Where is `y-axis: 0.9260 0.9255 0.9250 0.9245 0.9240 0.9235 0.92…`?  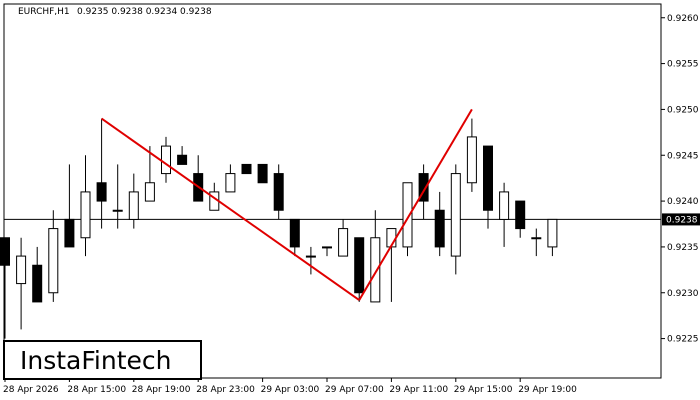 y-axis: 0.9260 0.9255 0.9250 0.9245 0.9240 0.9235 0.92… is located at coordinates (680, 179).